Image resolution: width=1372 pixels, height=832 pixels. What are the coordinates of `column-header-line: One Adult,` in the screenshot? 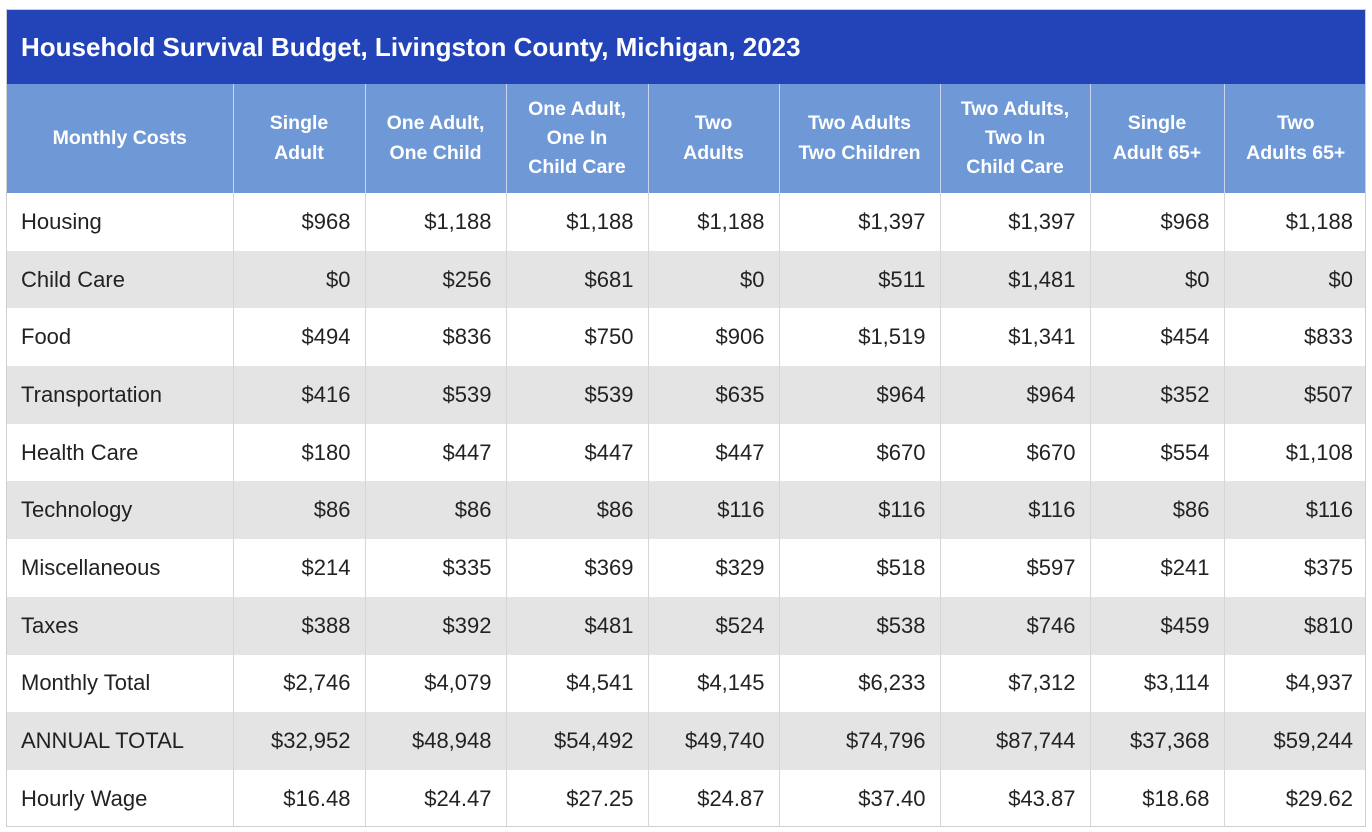 It's located at (435, 123).